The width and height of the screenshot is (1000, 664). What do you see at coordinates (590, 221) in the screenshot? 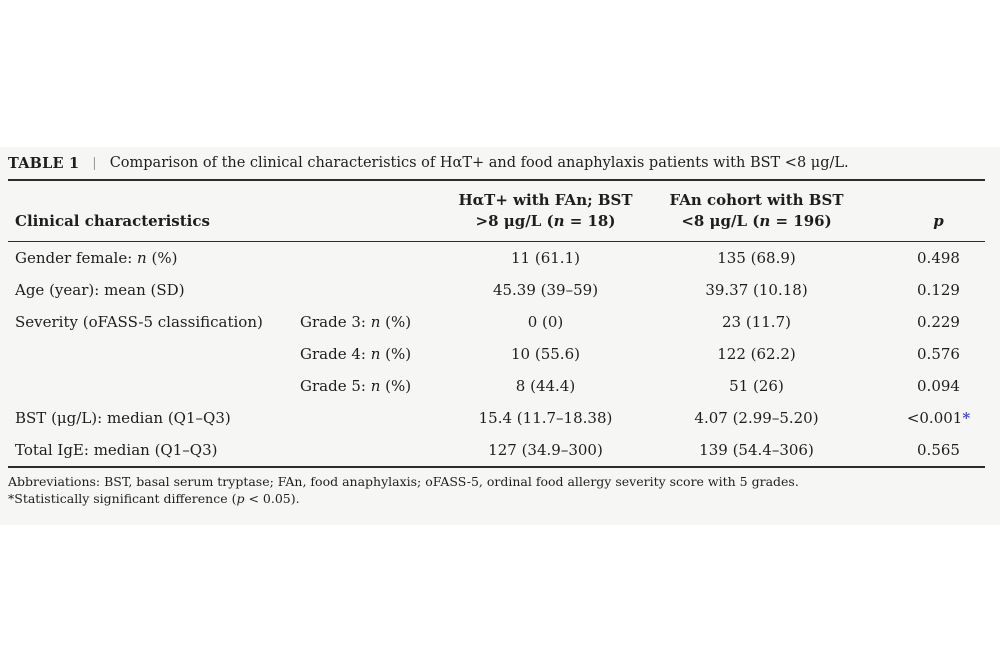
I see `text-segment: = 18)` at bounding box center [590, 221].